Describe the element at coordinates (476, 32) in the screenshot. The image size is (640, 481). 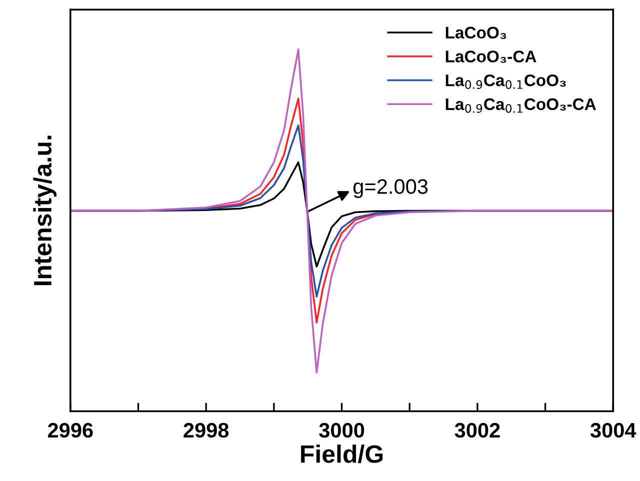
I see `legend-label: LaCoO₃` at that location.